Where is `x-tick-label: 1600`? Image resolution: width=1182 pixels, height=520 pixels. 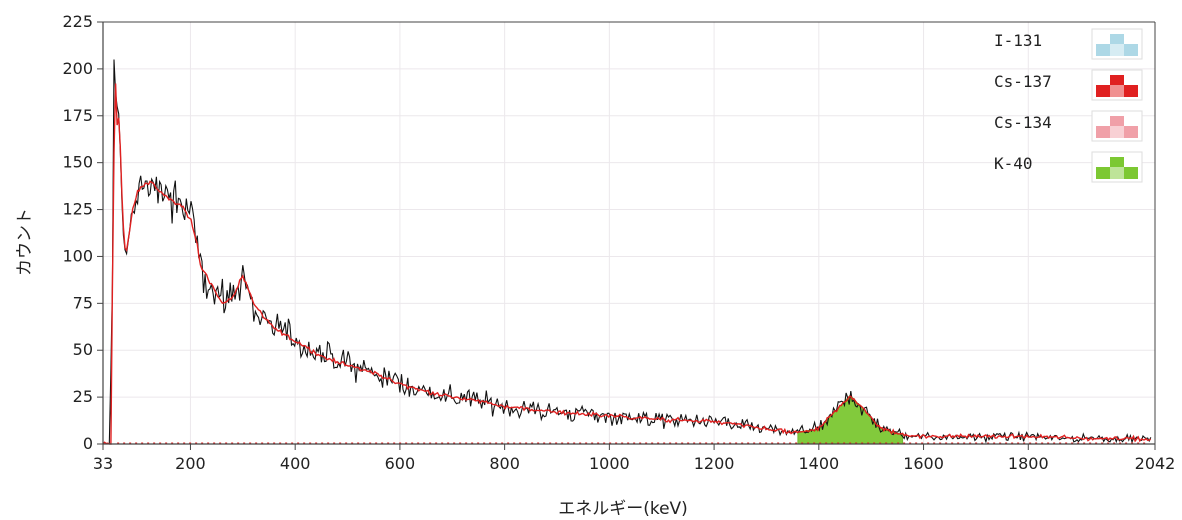
x-tick-label: 1600 is located at coordinates (923, 463).